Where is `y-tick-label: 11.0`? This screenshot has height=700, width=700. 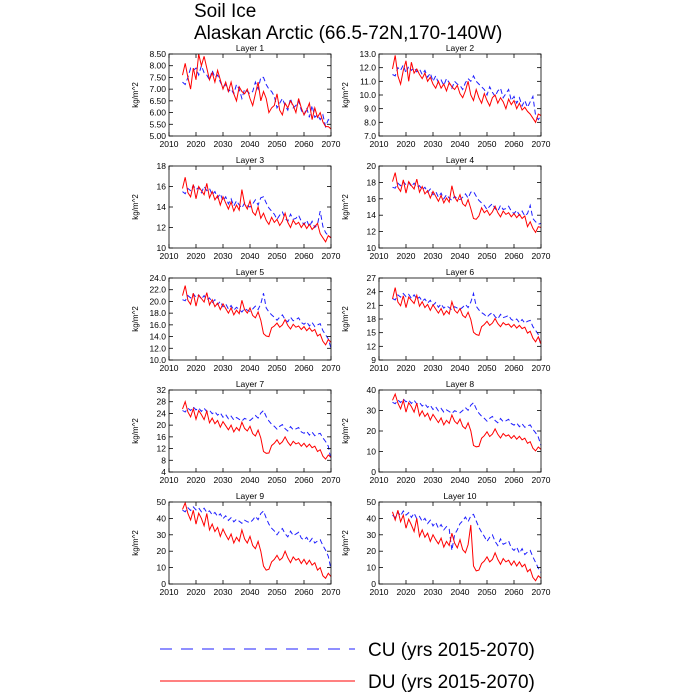
y-tick-label: 11.0 is located at coordinates (368, 81).